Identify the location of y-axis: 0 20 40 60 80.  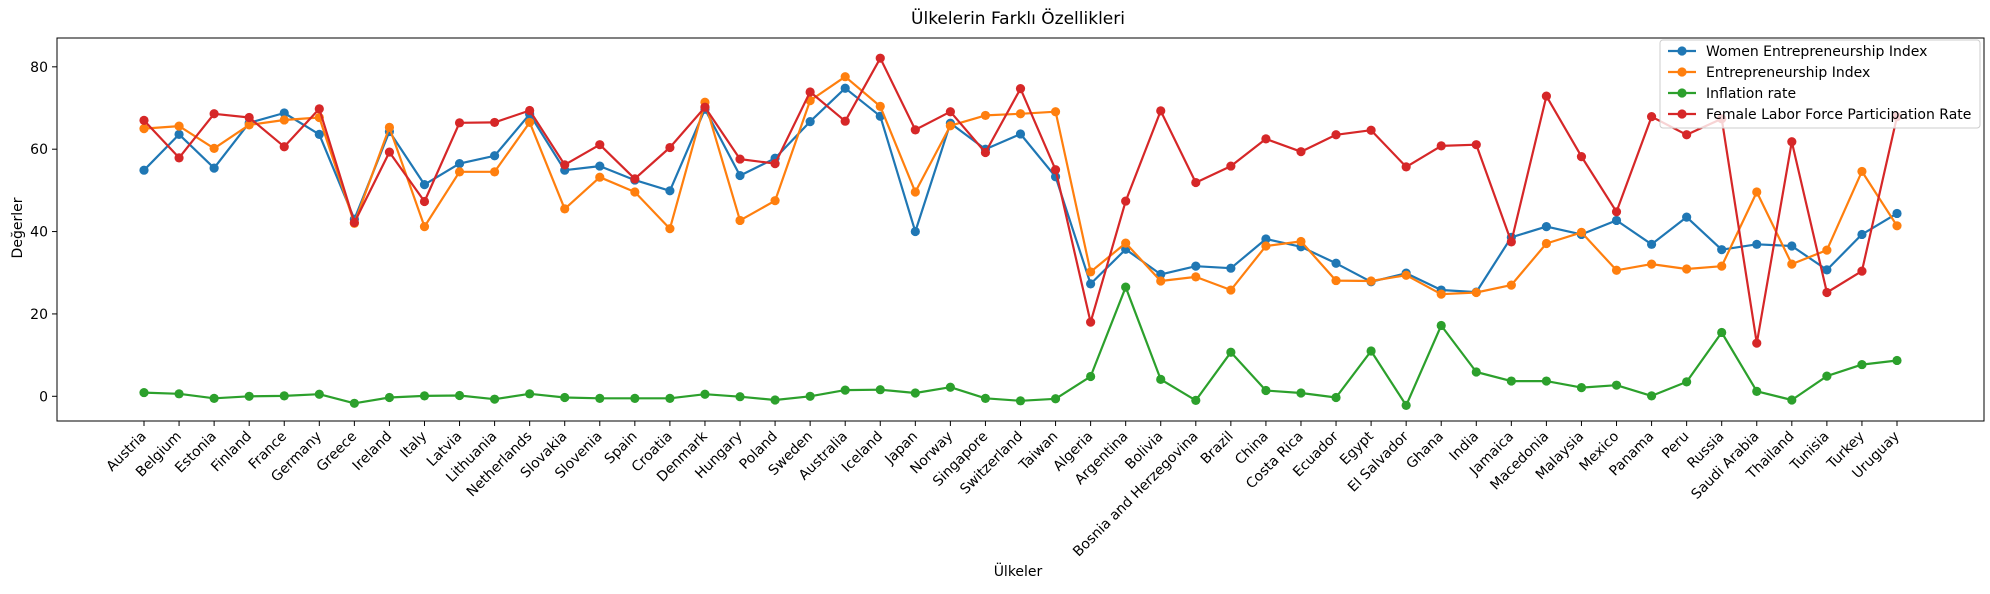
(43, 232).